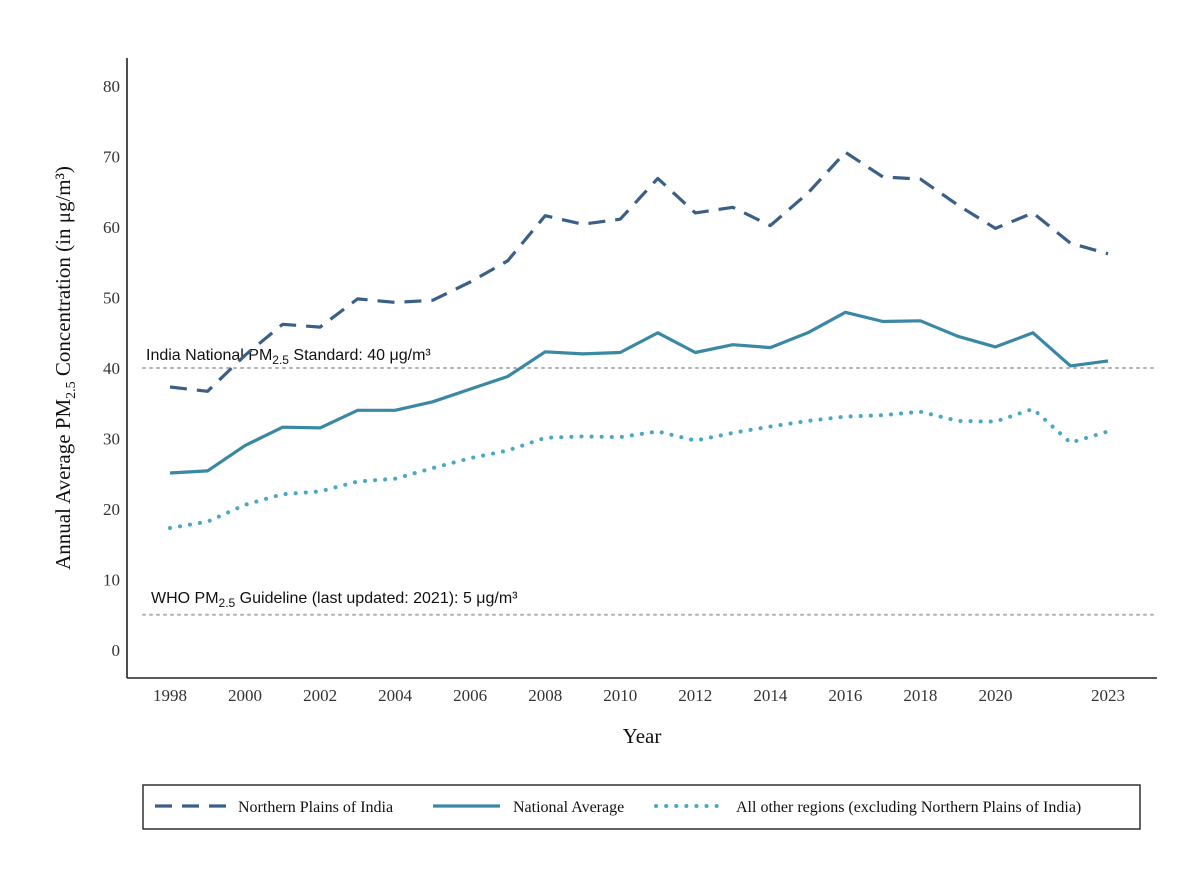  I want to click on y-tick-label: 30, so click(111, 439).